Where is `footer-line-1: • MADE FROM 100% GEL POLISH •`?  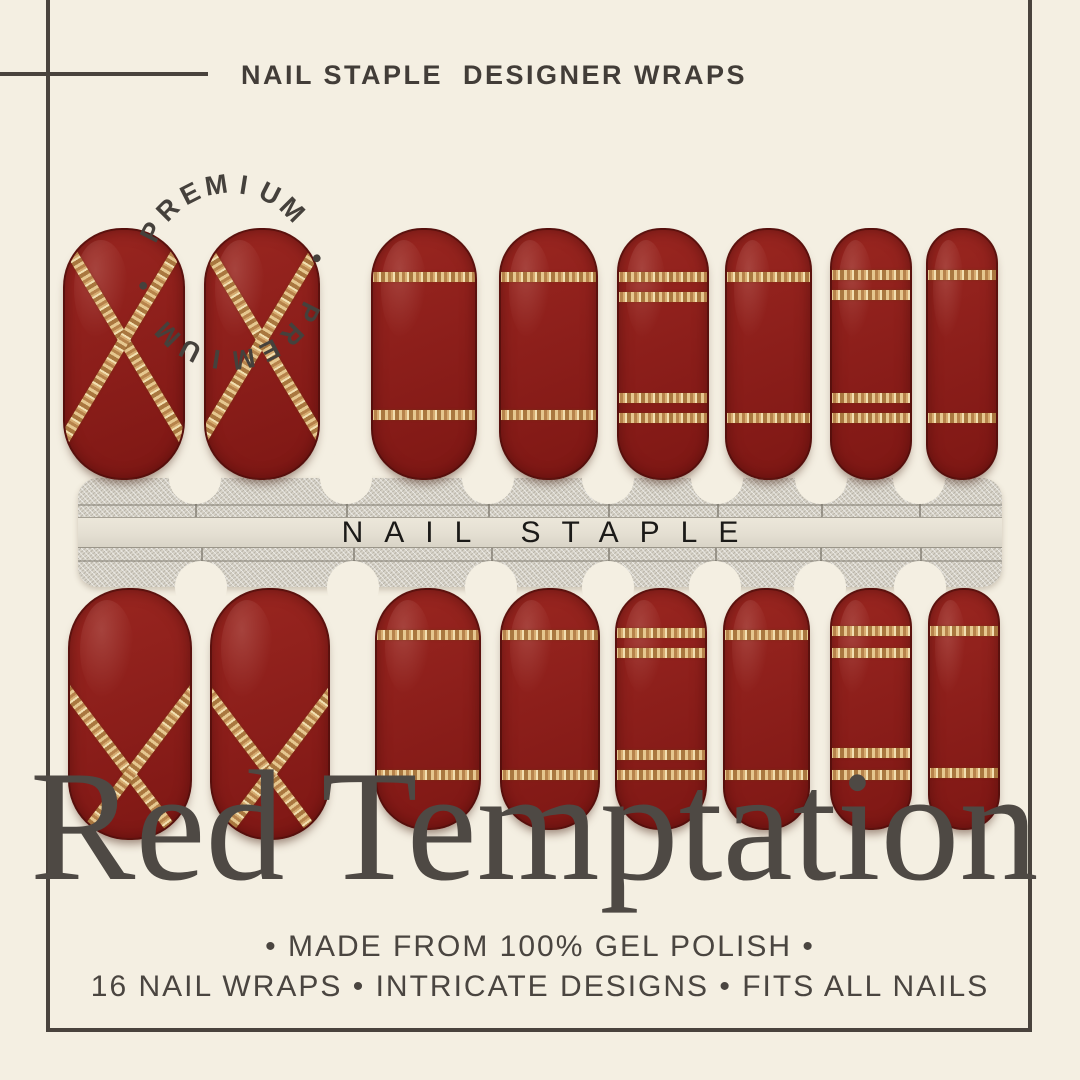
footer-line-1: • MADE FROM 100% GEL POLISH • is located at coordinates (540, 946).